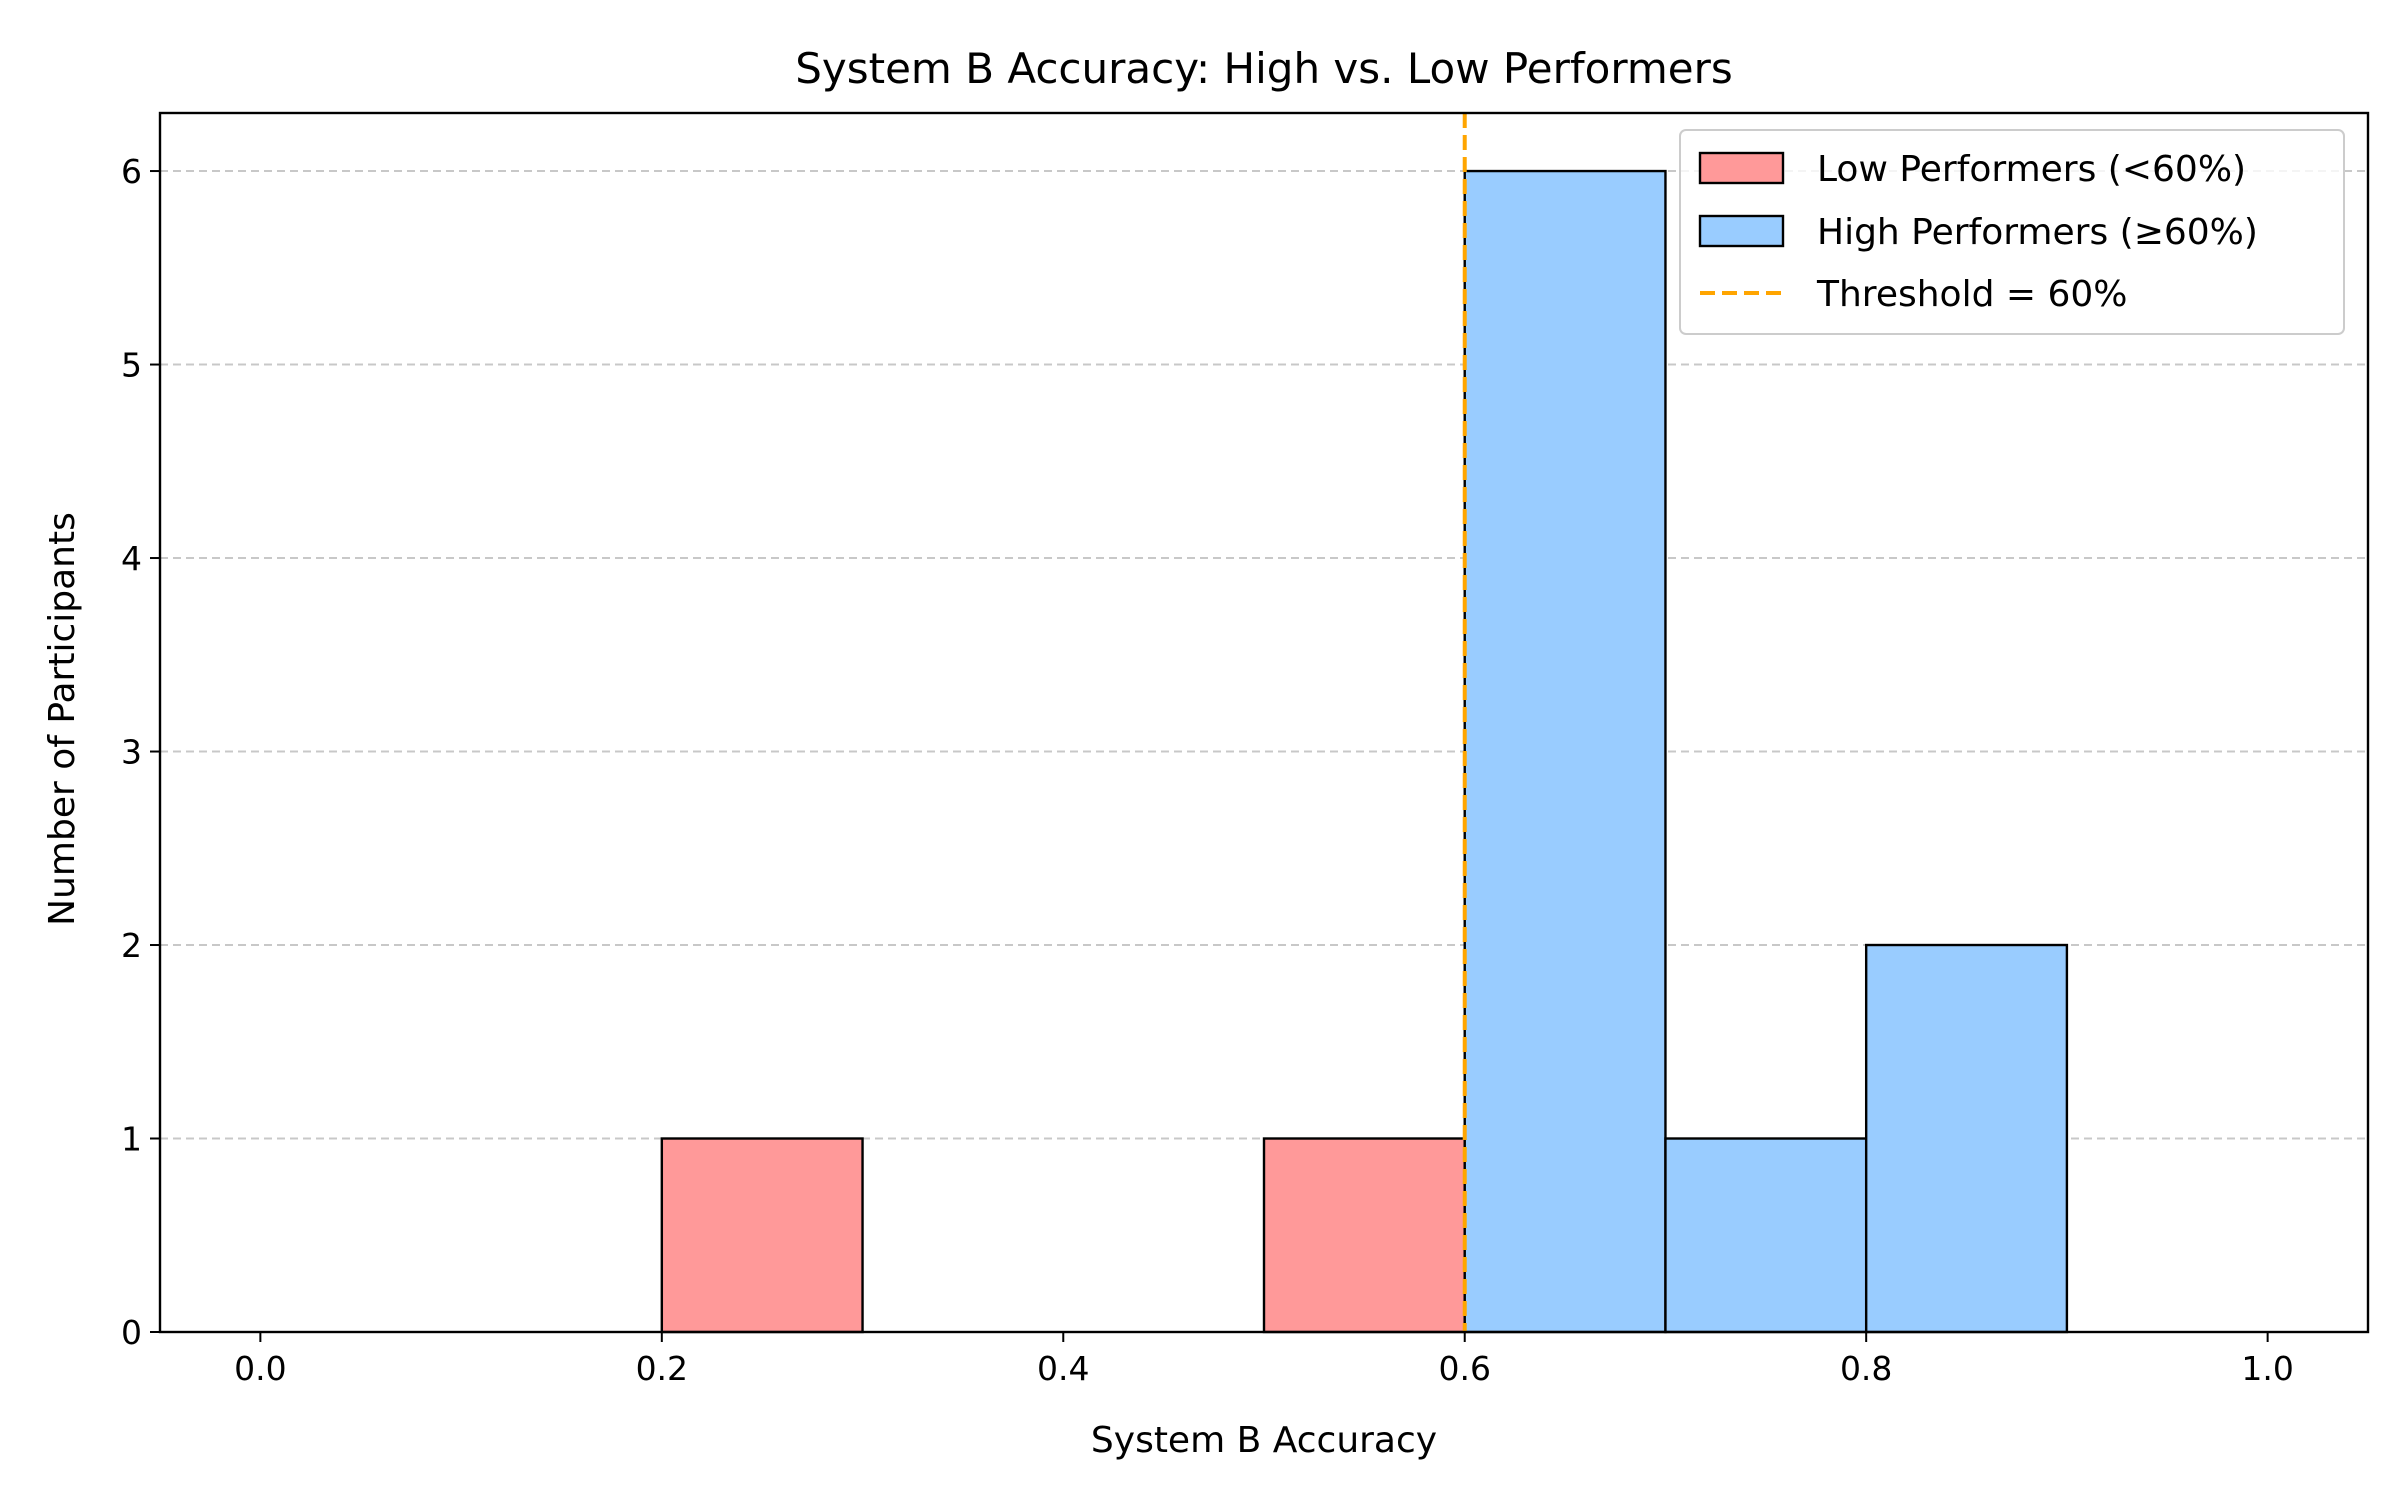  Describe the element at coordinates (1063, 1368) in the screenshot. I see `x-tick-label: 0.4` at that location.